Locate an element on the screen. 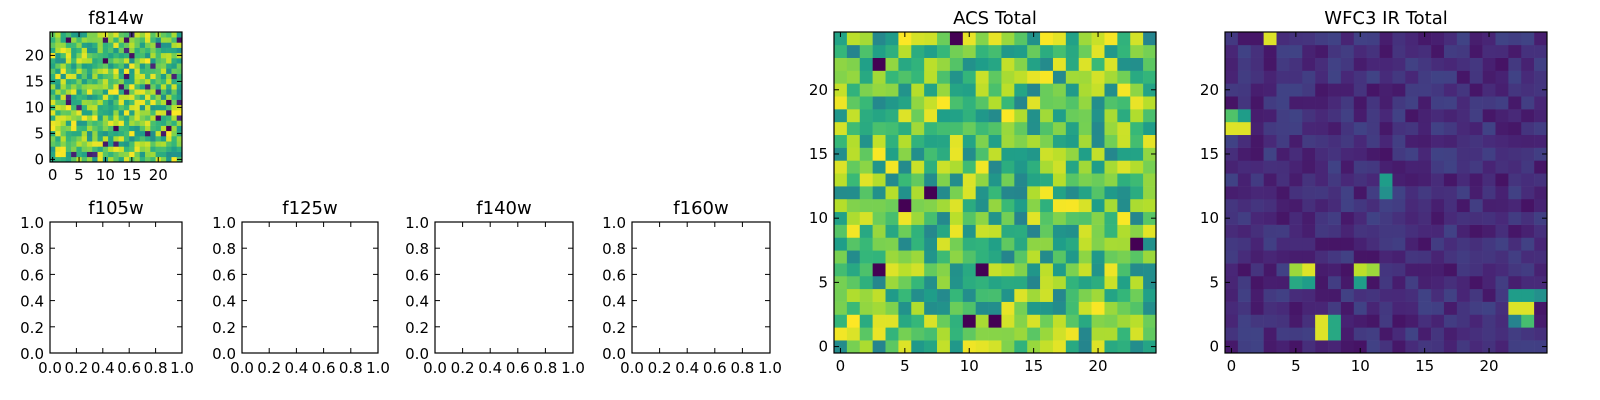  y-tick-label: 0.6 is located at coordinates (417, 275).